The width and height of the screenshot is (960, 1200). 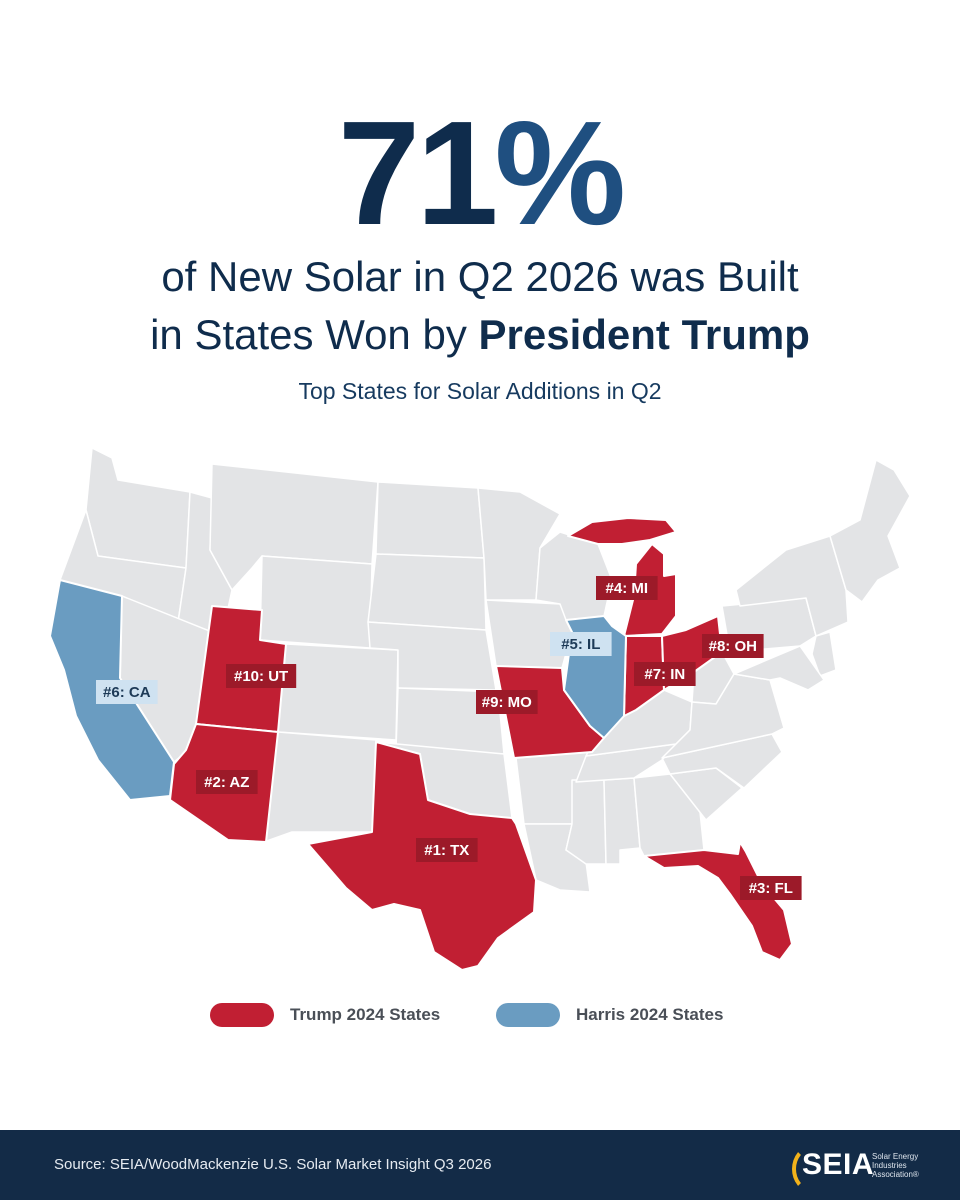 I want to click on state-wy, so click(x=316, y=602).